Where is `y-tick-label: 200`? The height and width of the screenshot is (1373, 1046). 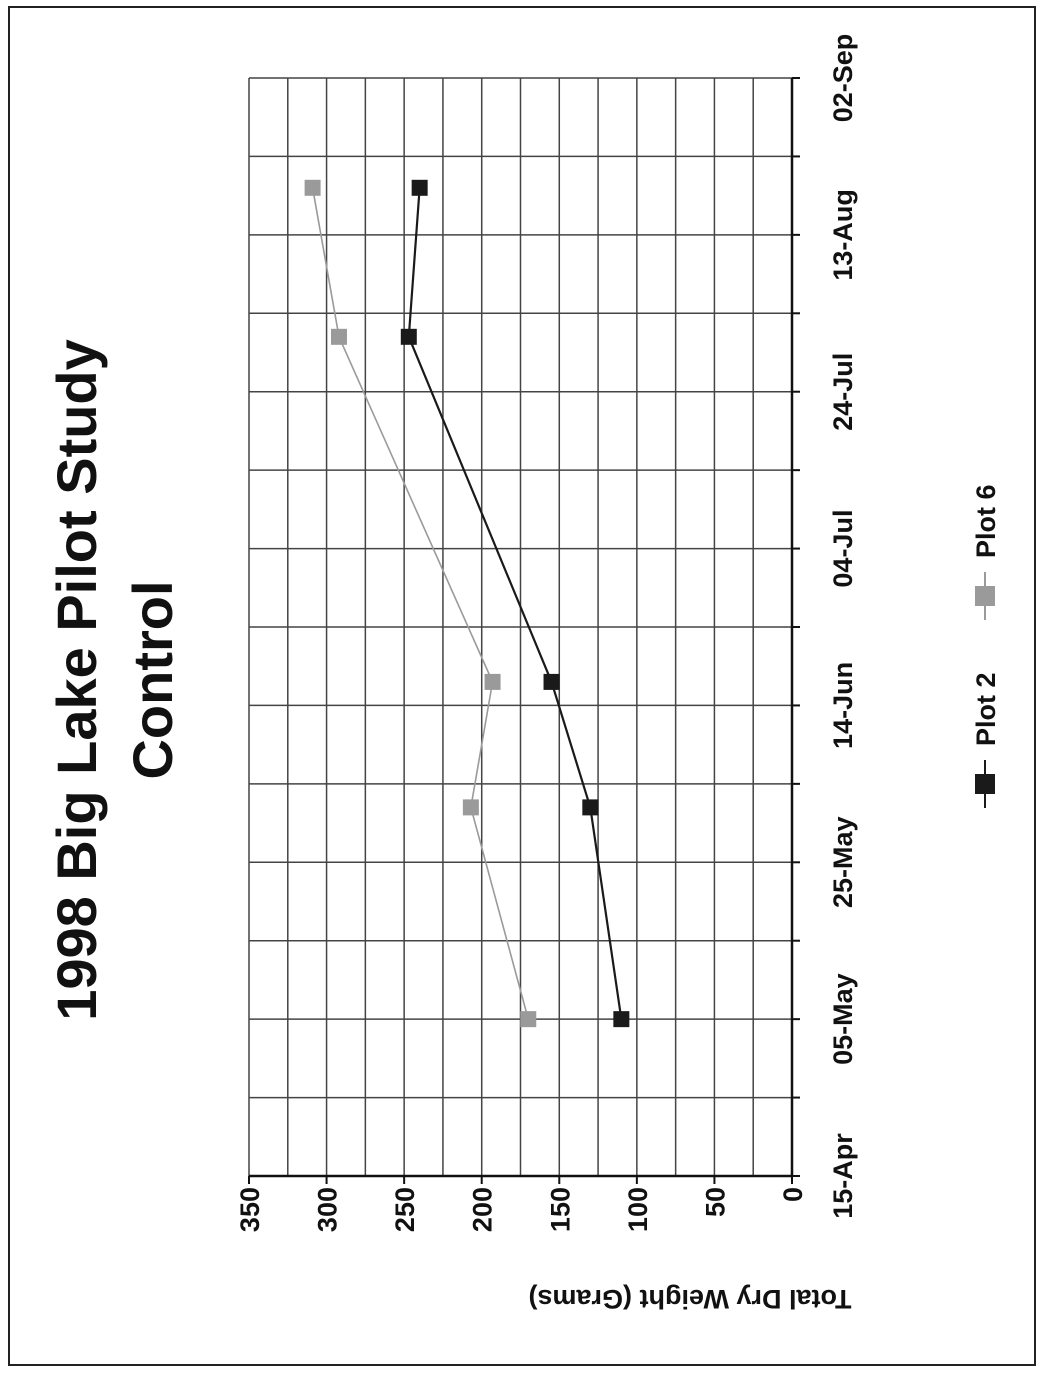
y-tick-label: 200 is located at coordinates (483, 1209).